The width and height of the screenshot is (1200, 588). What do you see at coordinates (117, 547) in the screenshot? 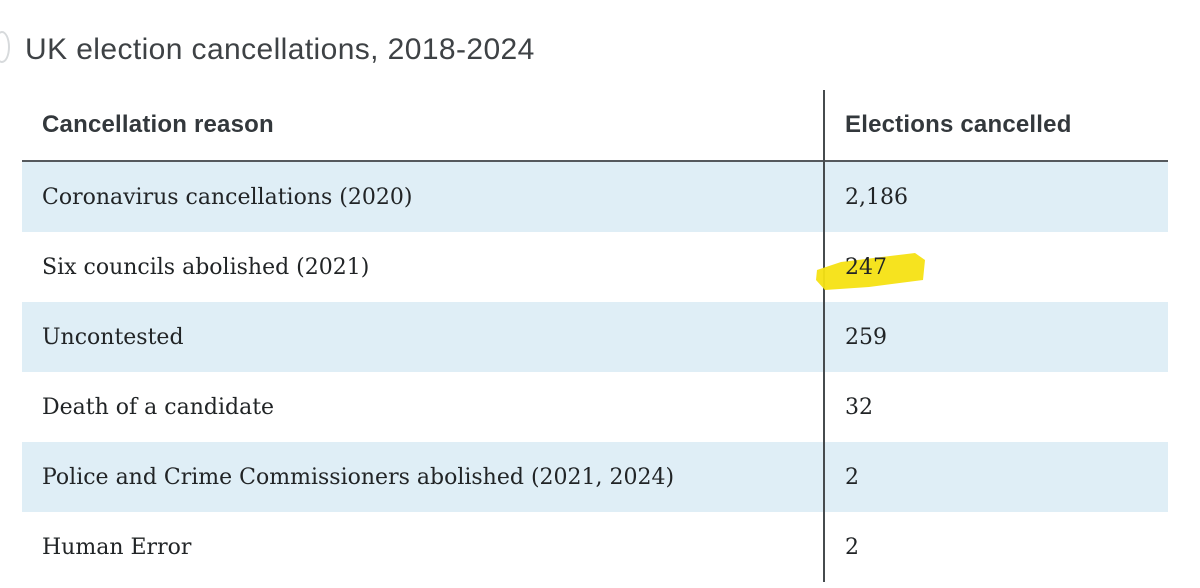
I see `reason-cell: Human Error` at bounding box center [117, 547].